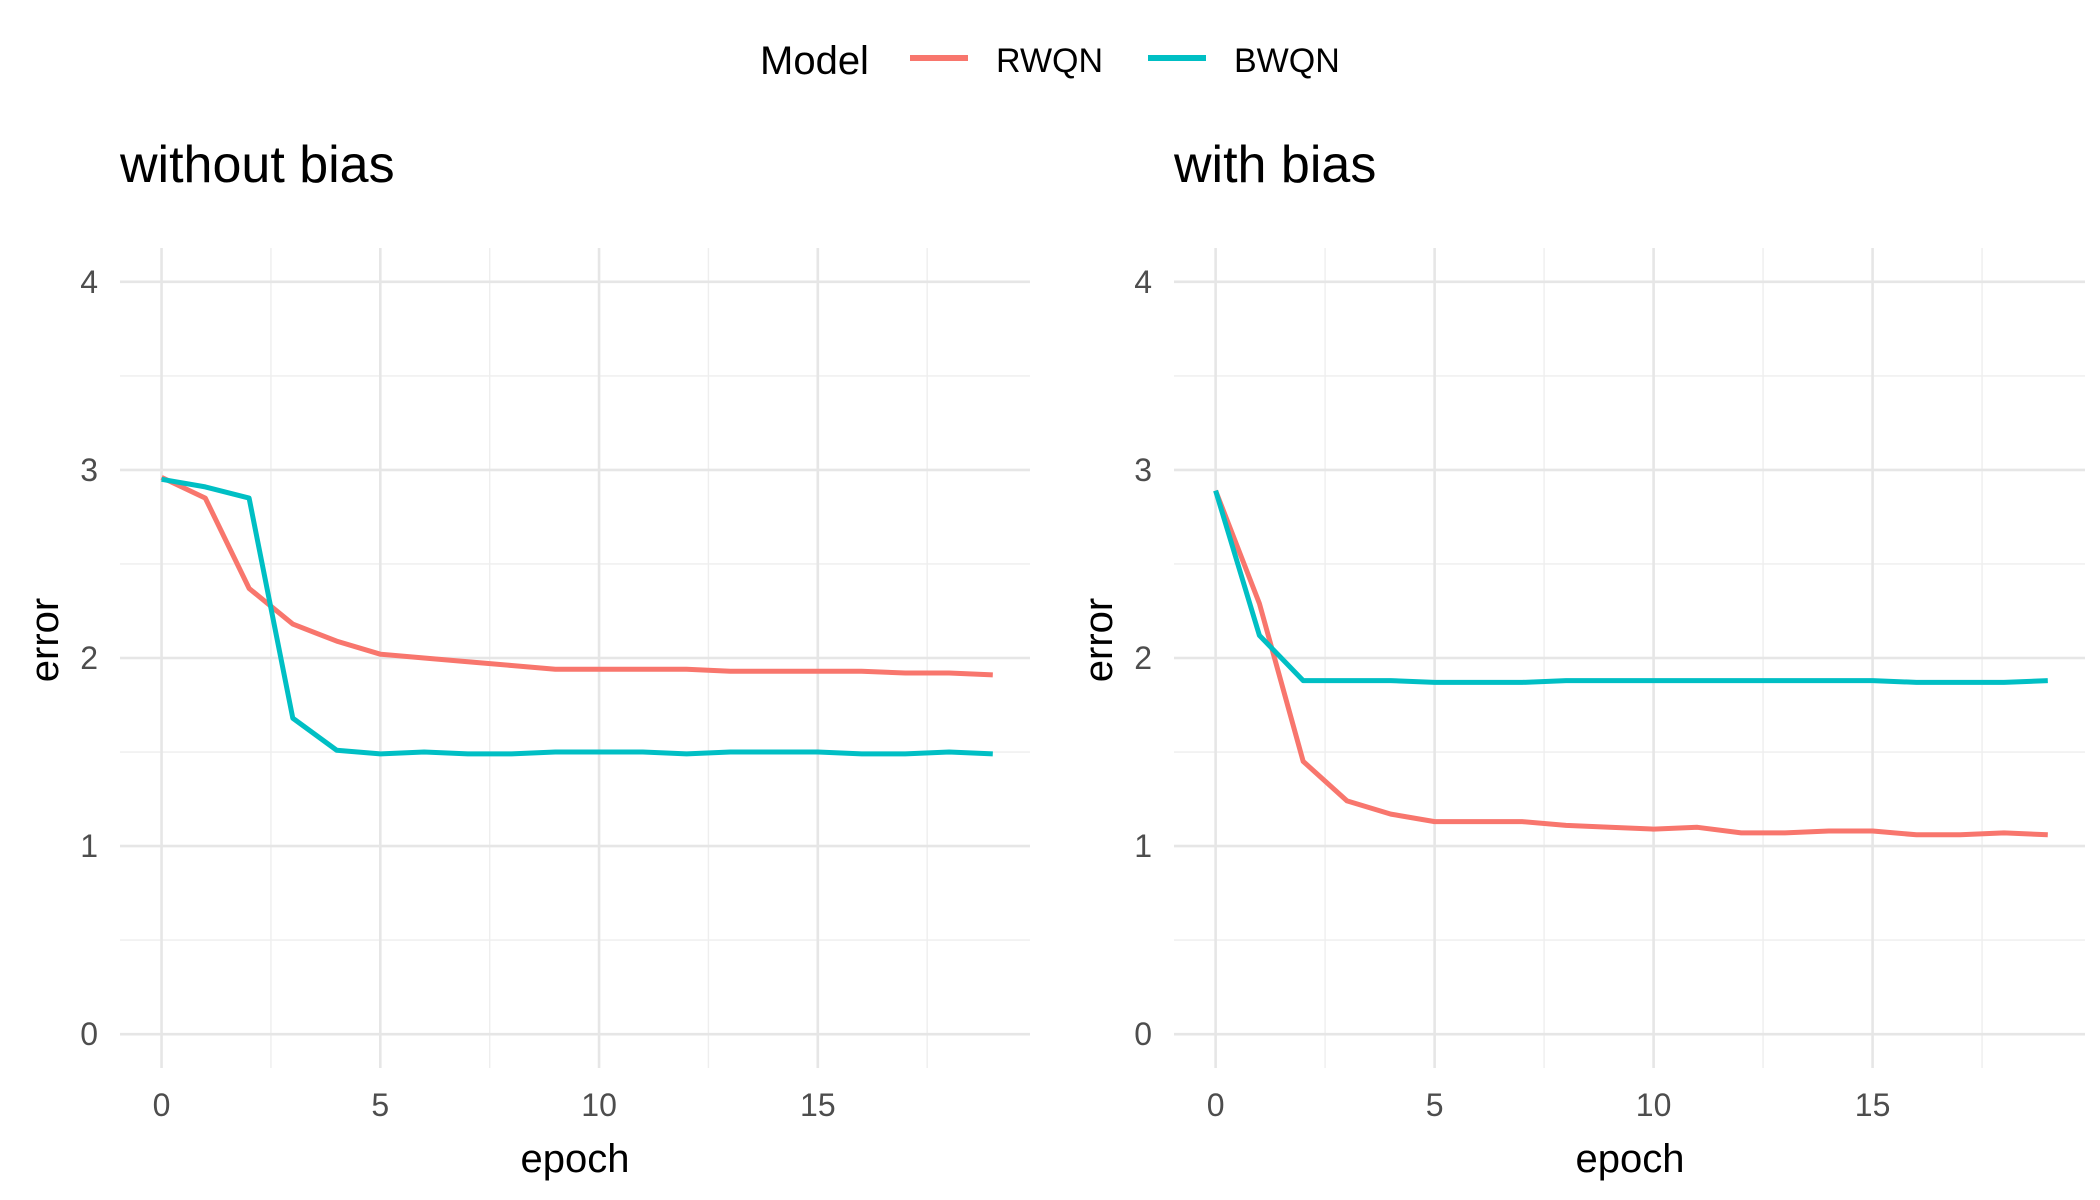  What do you see at coordinates (1287, 61) in the screenshot?
I see `legend-label-bwqn: BWQN` at bounding box center [1287, 61].